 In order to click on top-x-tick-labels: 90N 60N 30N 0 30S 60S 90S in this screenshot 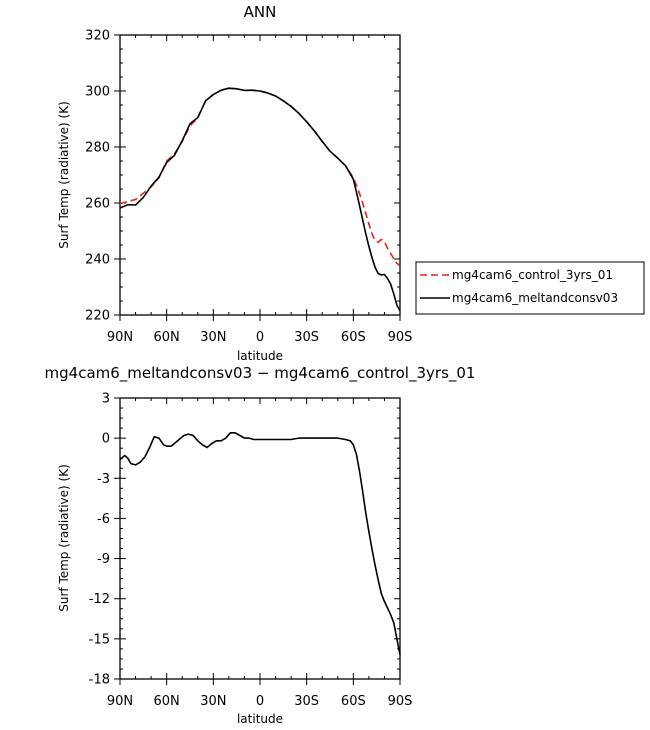, I will do `click(260, 337)`.